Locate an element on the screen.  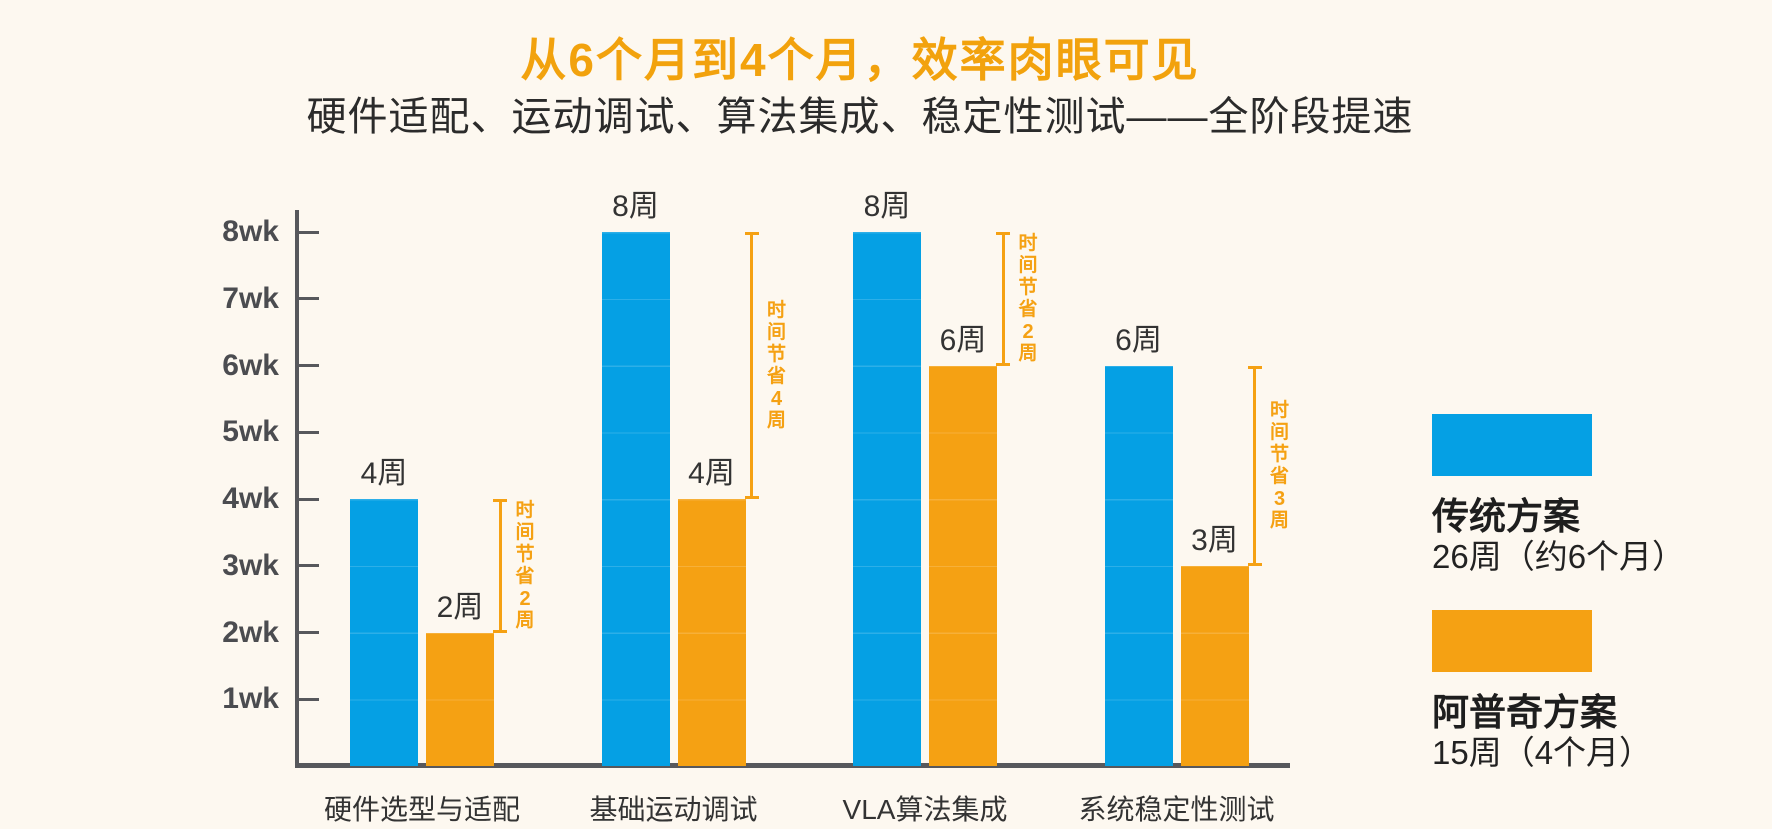
y-tick-8wk is located at coordinates (309, 232).